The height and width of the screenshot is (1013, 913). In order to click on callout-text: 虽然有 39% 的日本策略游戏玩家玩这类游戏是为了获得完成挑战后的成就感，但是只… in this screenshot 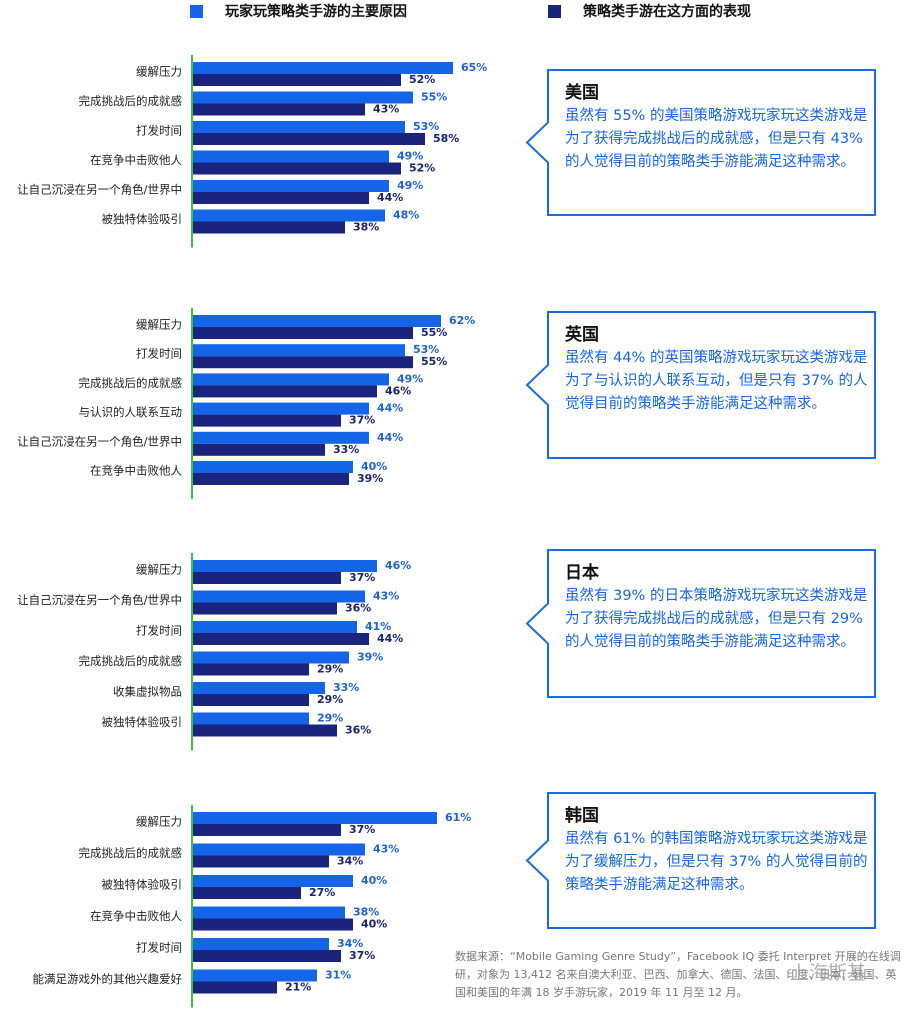, I will do `click(716, 619)`.